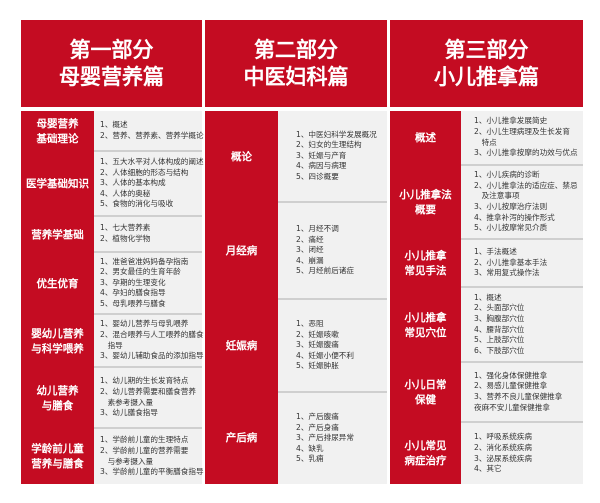 The width and height of the screenshot is (600, 503). I want to click on part-header: 第一部分 母婴营养篇, so click(111, 63).